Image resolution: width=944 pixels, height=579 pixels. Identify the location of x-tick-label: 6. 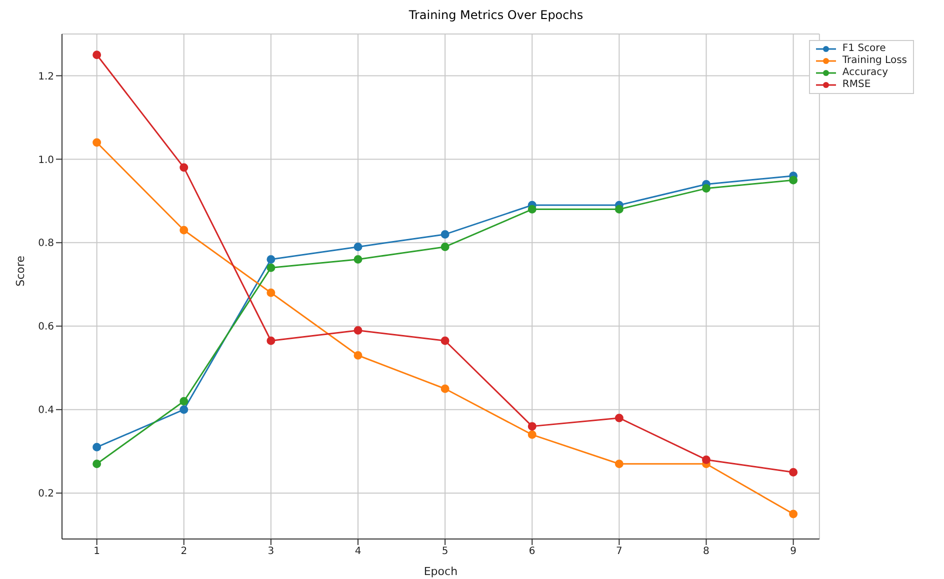
(532, 552).